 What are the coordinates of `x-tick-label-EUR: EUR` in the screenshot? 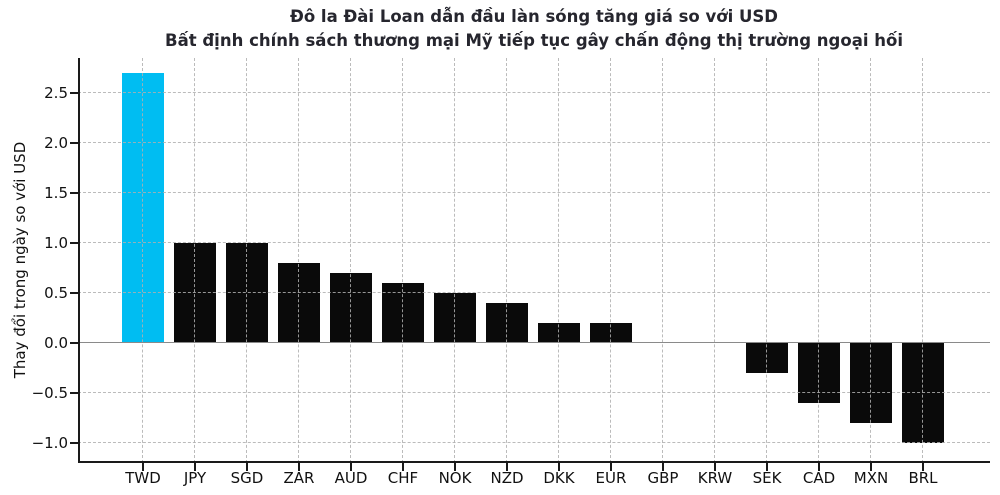 It's located at (611, 478).